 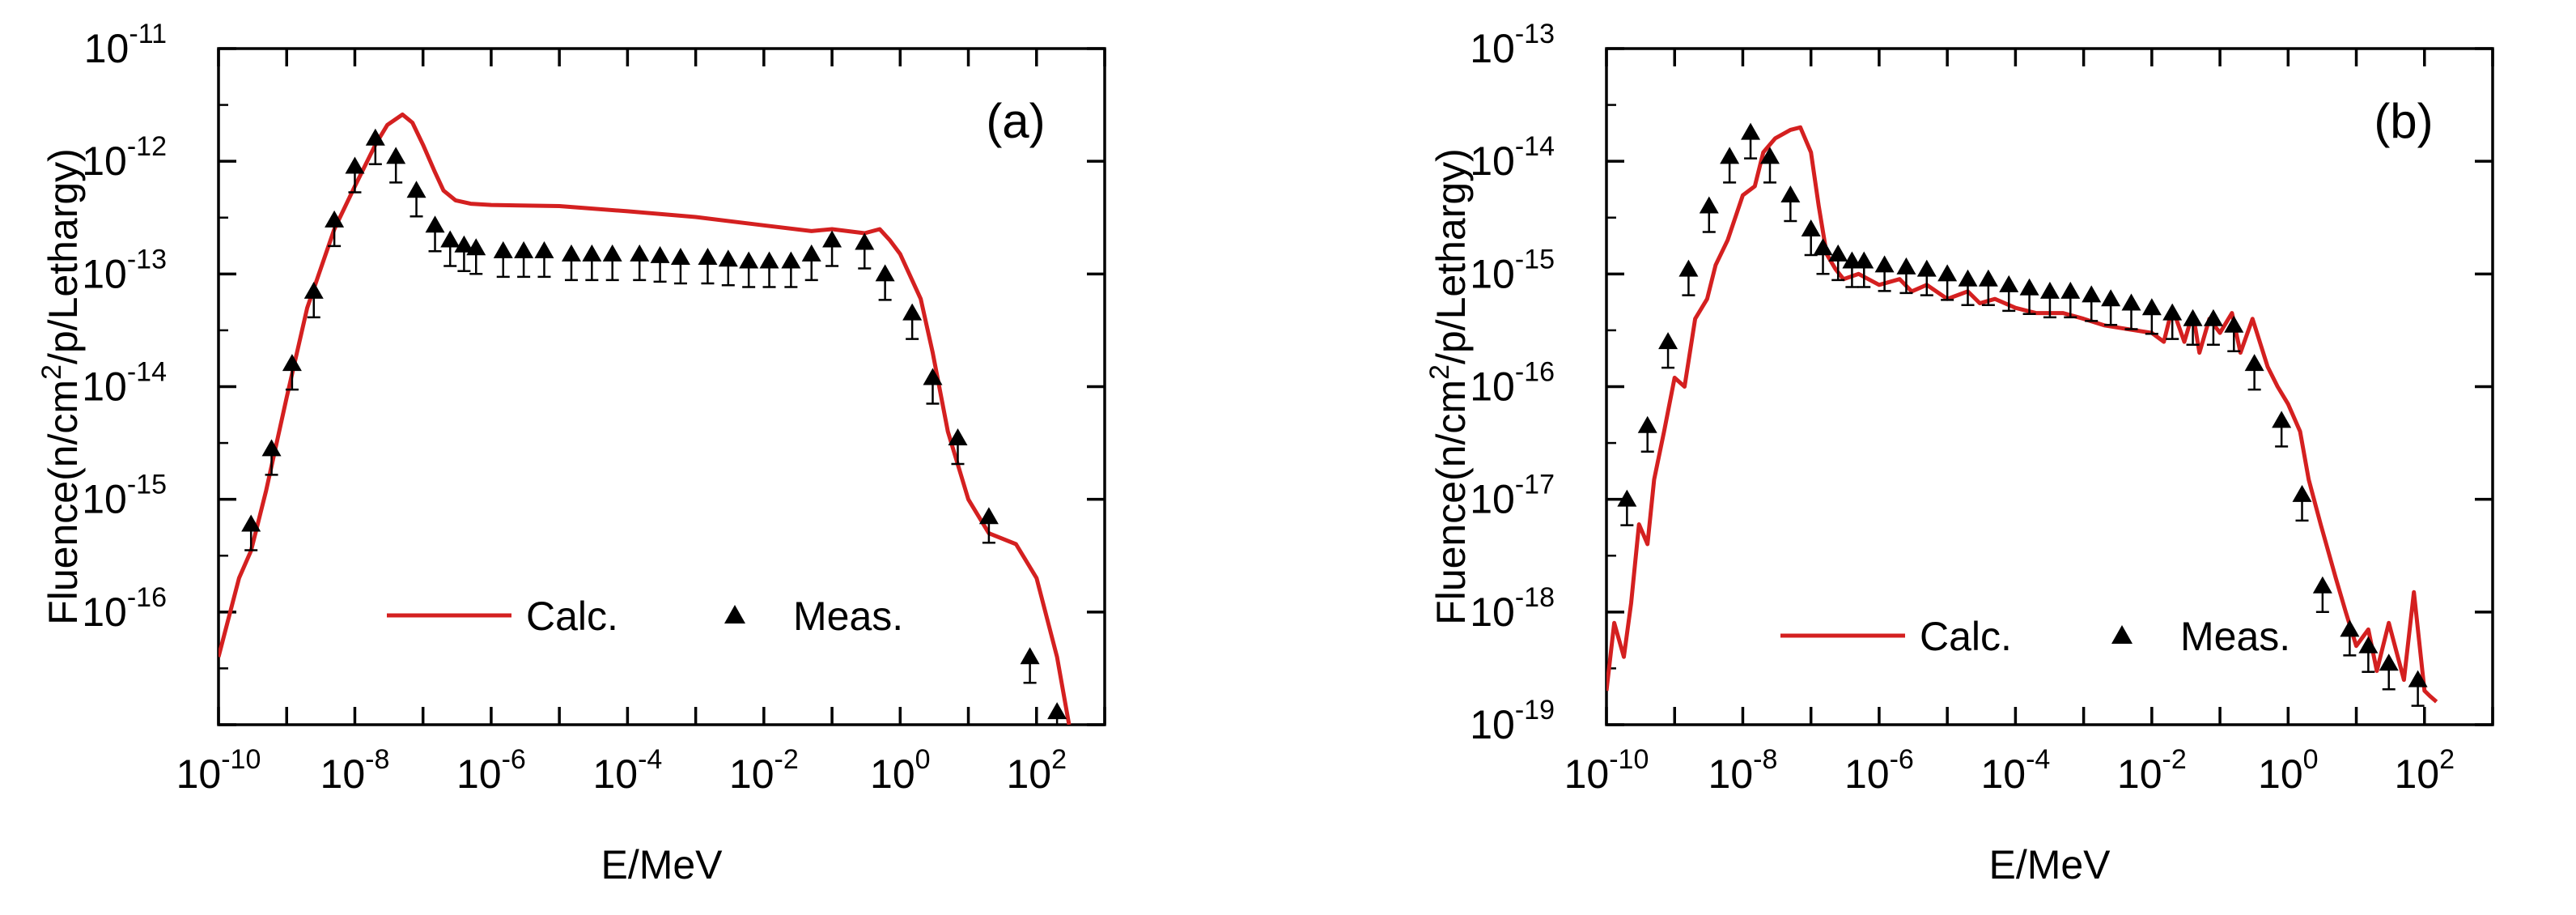 What do you see at coordinates (125, 45) in the screenshot?
I see `y-tick-label: 10-11` at bounding box center [125, 45].